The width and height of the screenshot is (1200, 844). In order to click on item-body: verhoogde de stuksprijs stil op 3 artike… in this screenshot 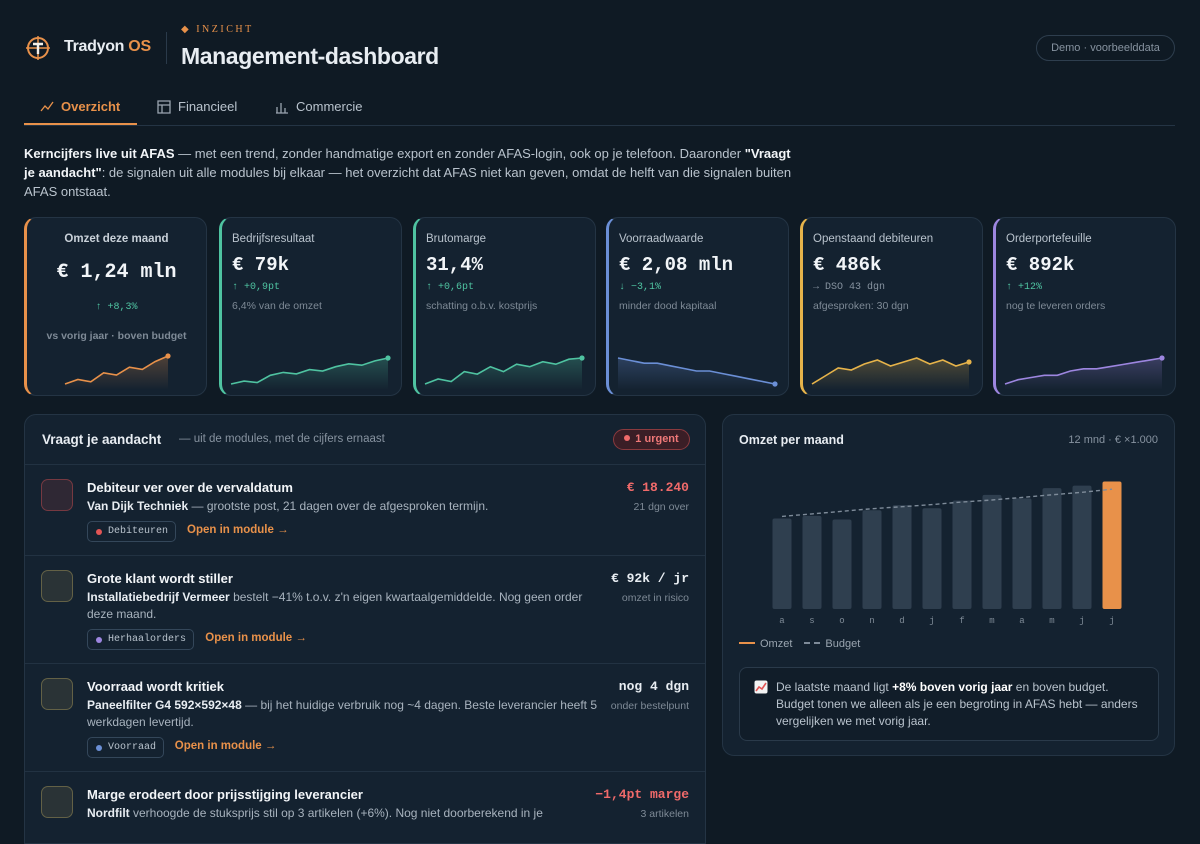, I will do `click(336, 813)`.